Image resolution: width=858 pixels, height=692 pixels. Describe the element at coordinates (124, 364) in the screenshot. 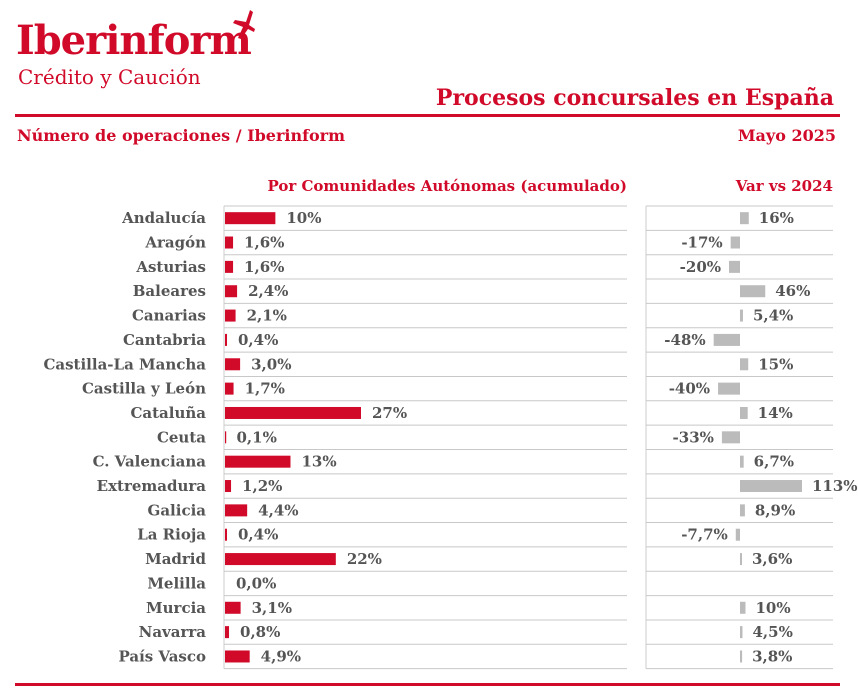

I see `category-label: Castilla-La Mancha` at that location.